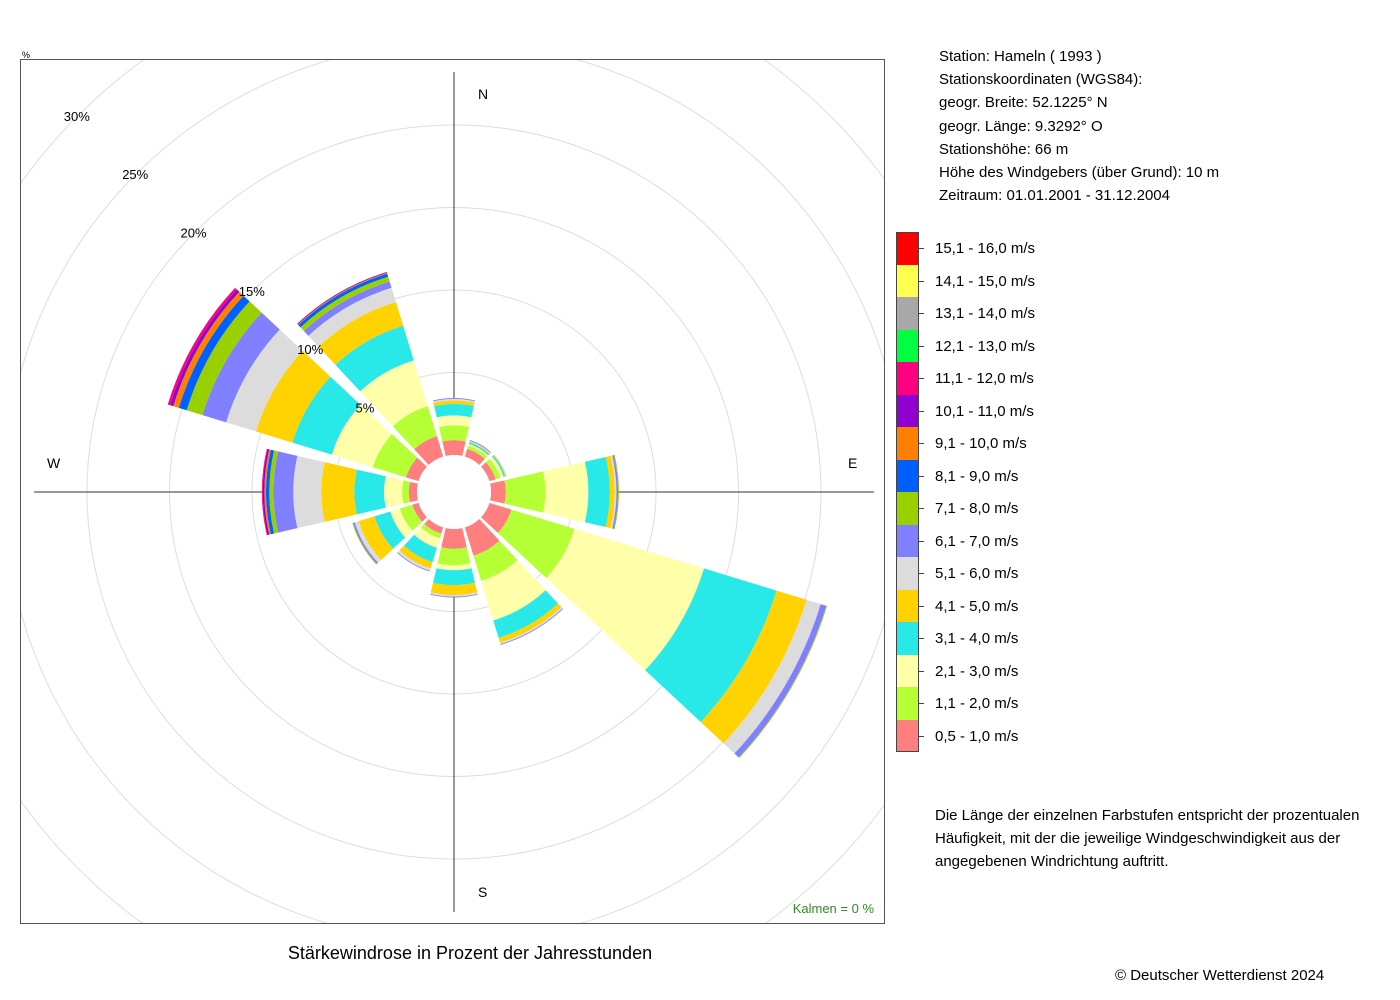 The width and height of the screenshot is (1400, 1000). What do you see at coordinates (1079, 173) in the screenshot?
I see `sensor-height: Höhe des Windgebers (über Grund): 10 m` at bounding box center [1079, 173].